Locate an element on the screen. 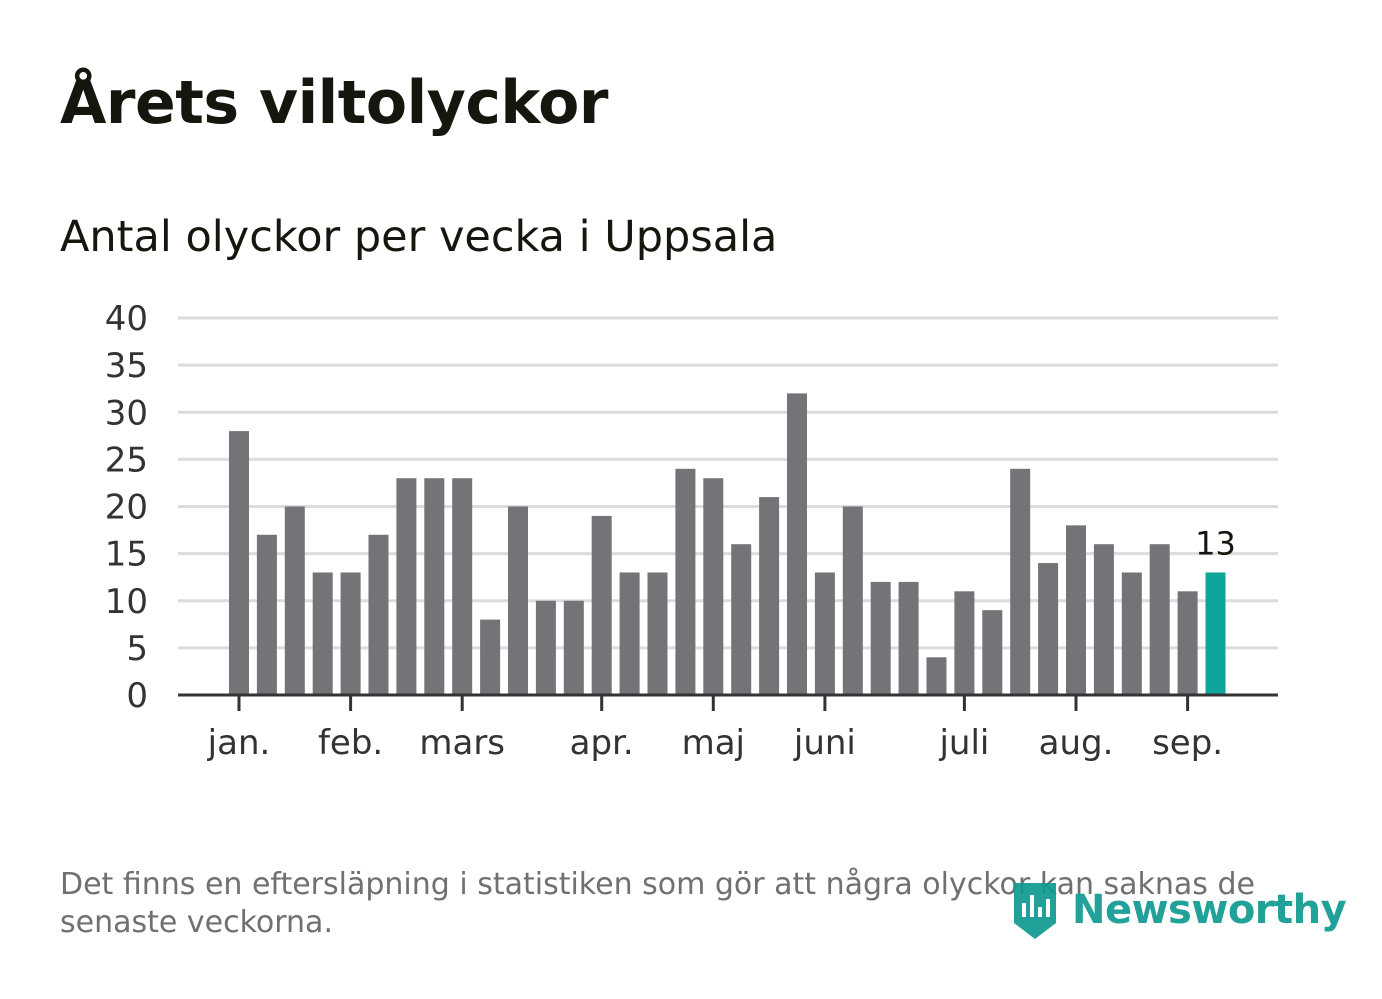 This screenshot has width=1382, height=999. x-tick-label: aug. is located at coordinates (1076, 743).